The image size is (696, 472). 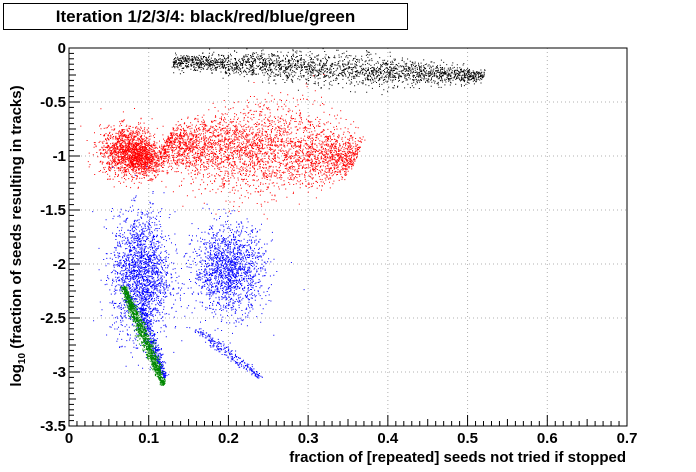 I want to click on y-tick-label: -2, so click(x=59, y=264).